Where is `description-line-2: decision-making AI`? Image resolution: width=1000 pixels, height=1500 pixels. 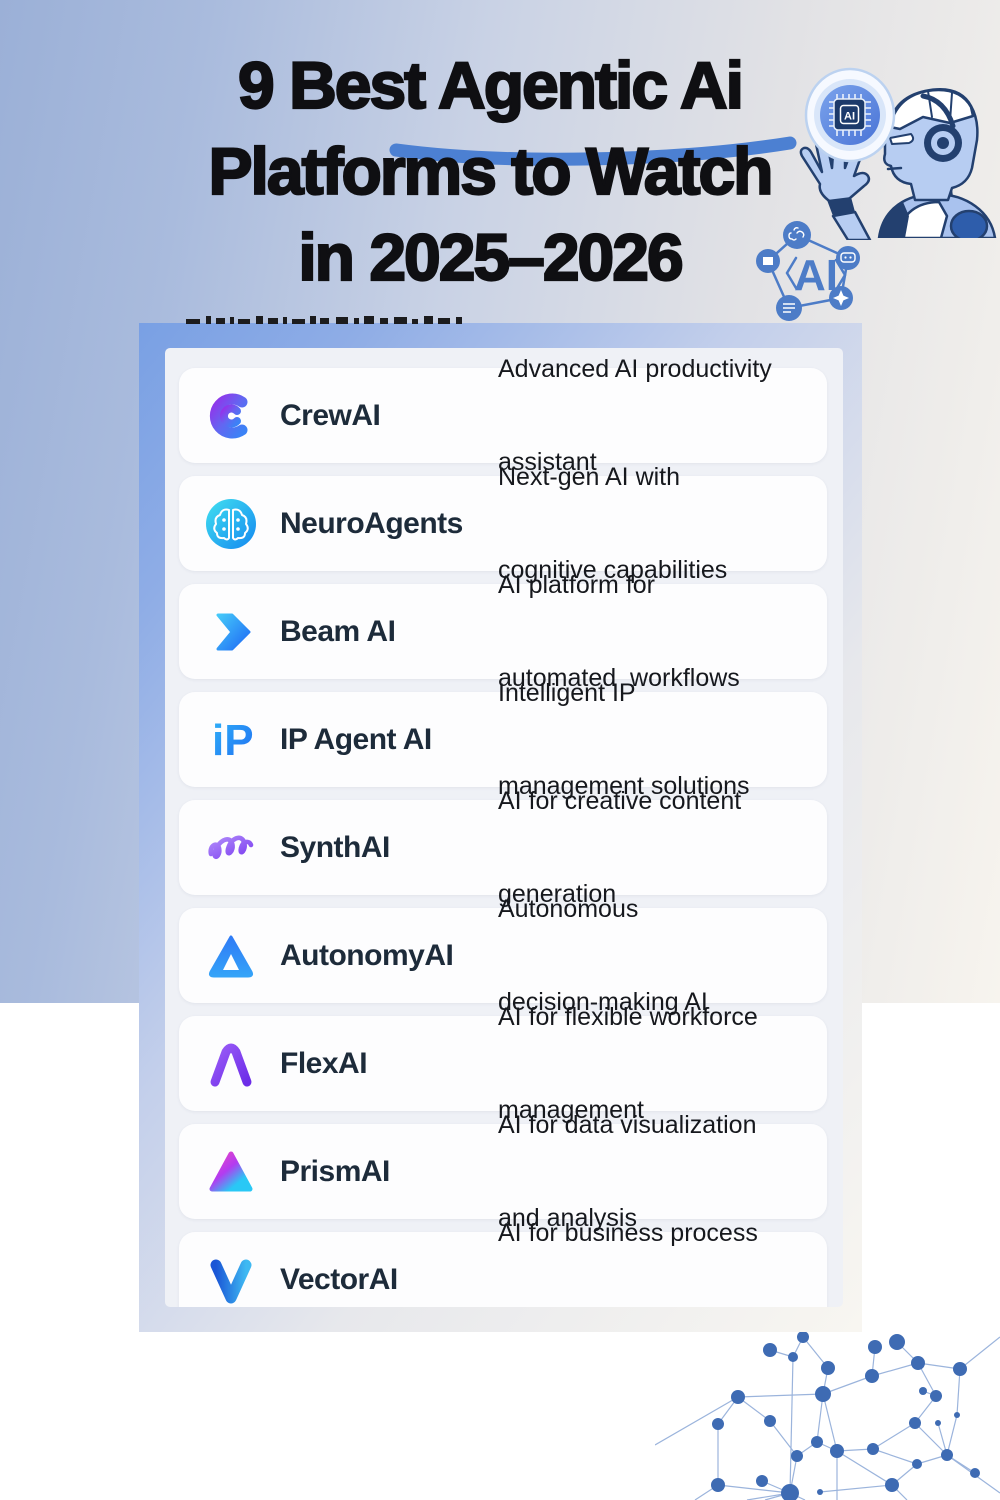 description-line-2: decision-making AI is located at coordinates (603, 1001).